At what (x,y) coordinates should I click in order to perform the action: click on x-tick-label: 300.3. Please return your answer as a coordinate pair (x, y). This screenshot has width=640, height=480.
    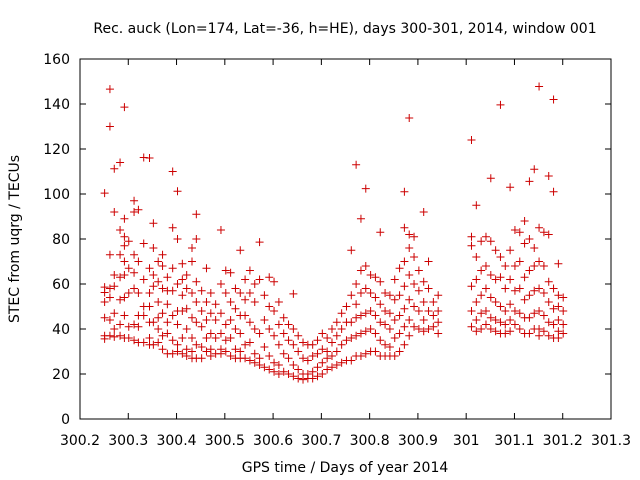
    Looking at the image, I should click on (128, 441).